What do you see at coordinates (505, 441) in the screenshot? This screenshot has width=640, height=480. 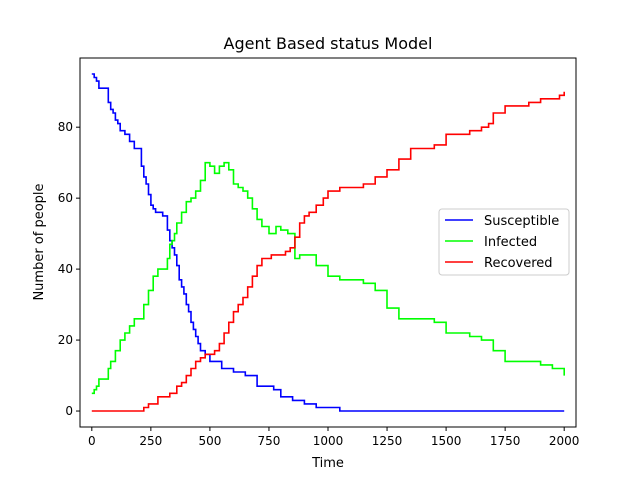 I see `x-tick-label: 1750` at bounding box center [505, 441].